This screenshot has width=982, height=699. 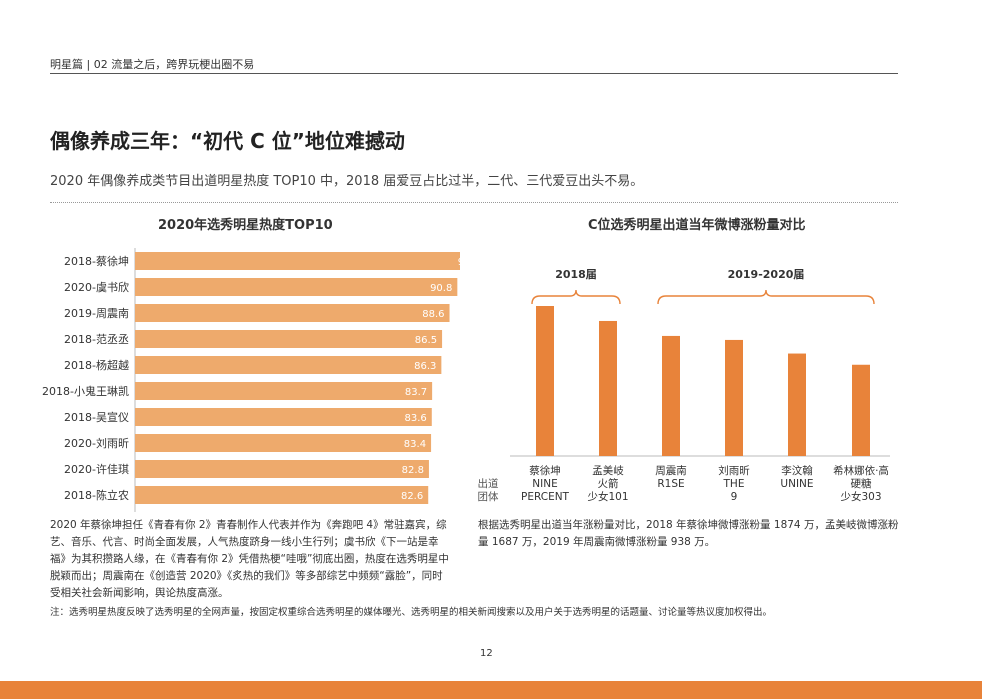 I want to click on chart1-value-label: 82.6, so click(x=412, y=496).